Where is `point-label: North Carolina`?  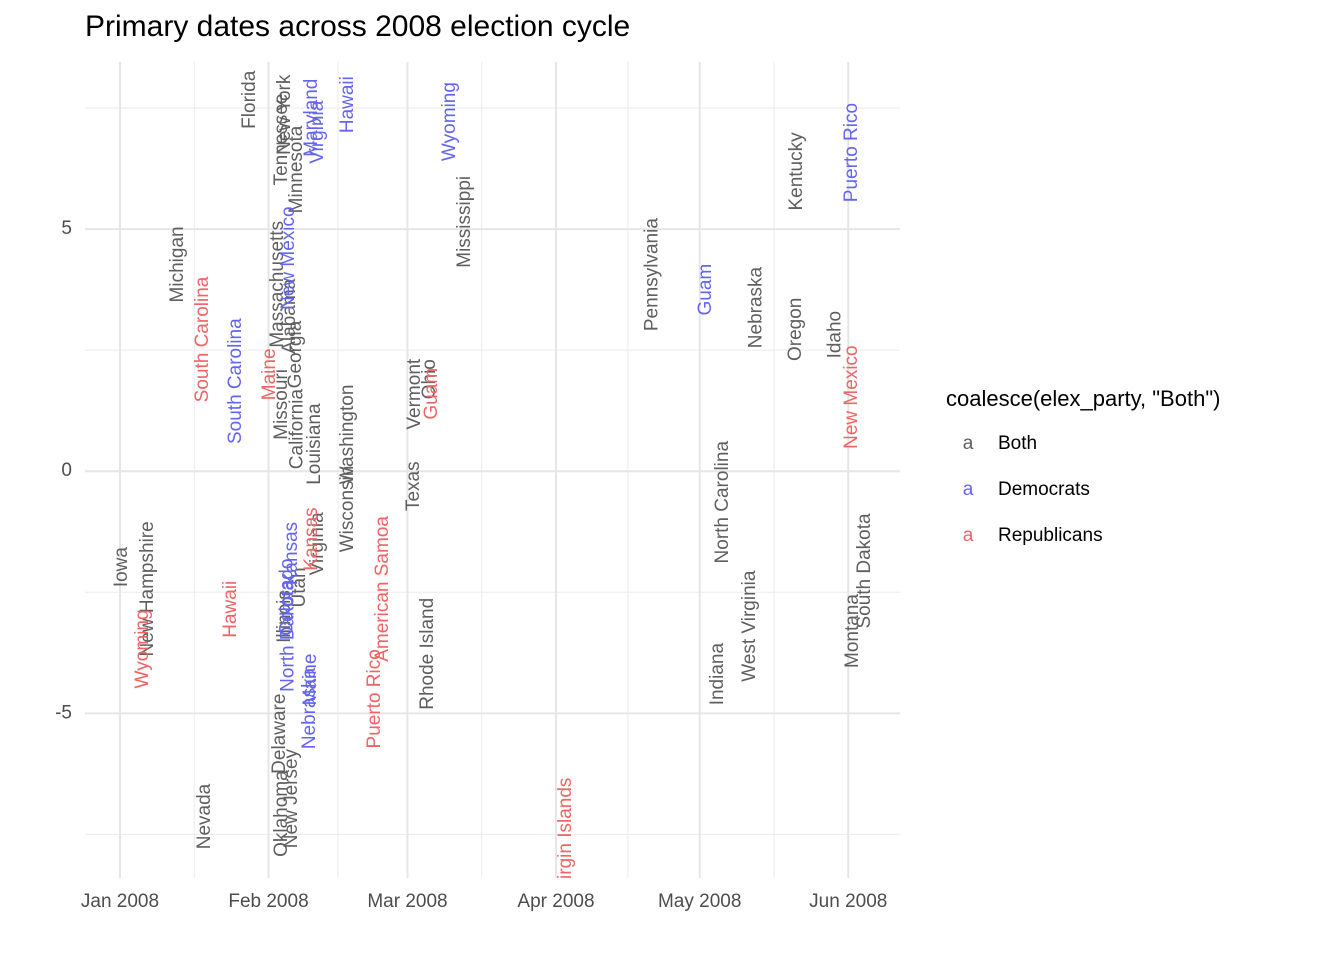 point-label: North Carolina is located at coordinates (722, 502).